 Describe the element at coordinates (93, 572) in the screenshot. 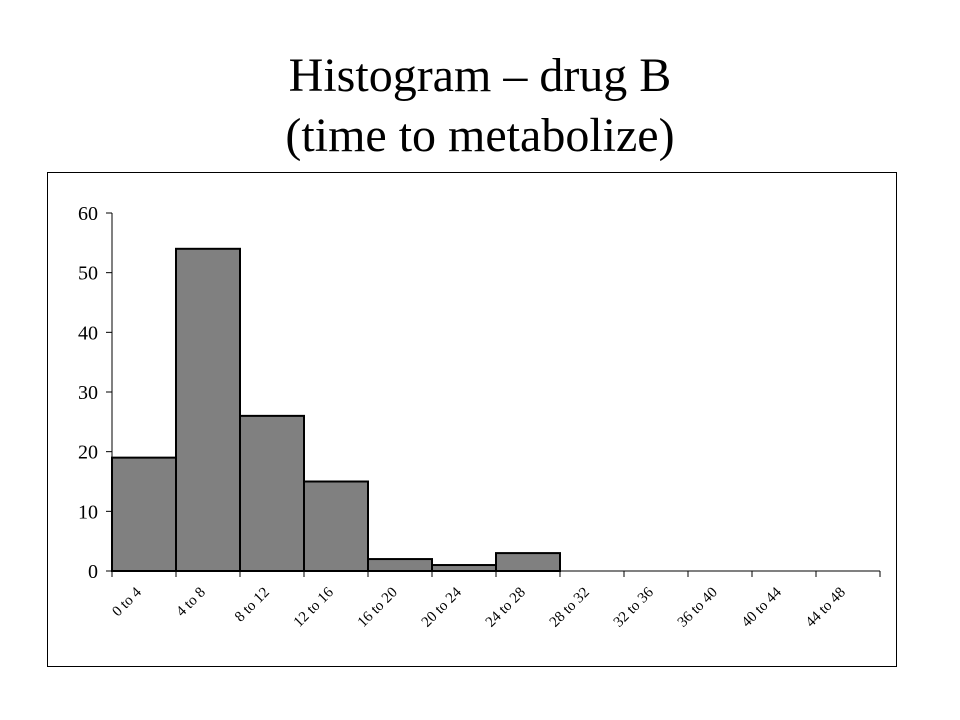

I see `y-tick-label-0: 0` at that location.